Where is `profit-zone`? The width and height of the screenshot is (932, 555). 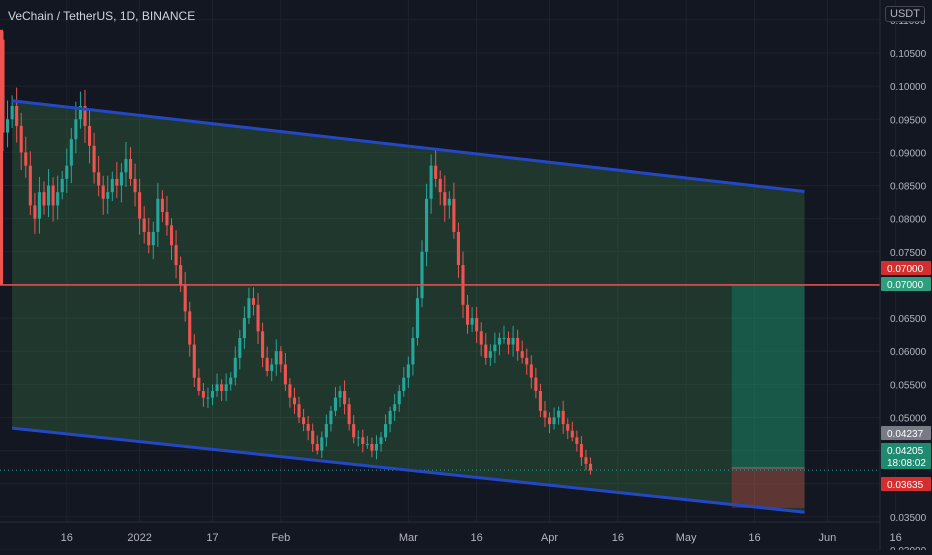 profit-zone is located at coordinates (768, 376).